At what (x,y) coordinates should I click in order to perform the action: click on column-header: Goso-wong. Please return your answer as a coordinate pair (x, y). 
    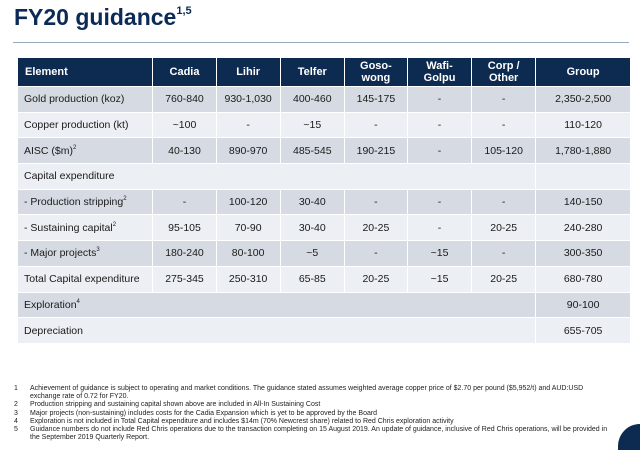
    Looking at the image, I should click on (375, 72).